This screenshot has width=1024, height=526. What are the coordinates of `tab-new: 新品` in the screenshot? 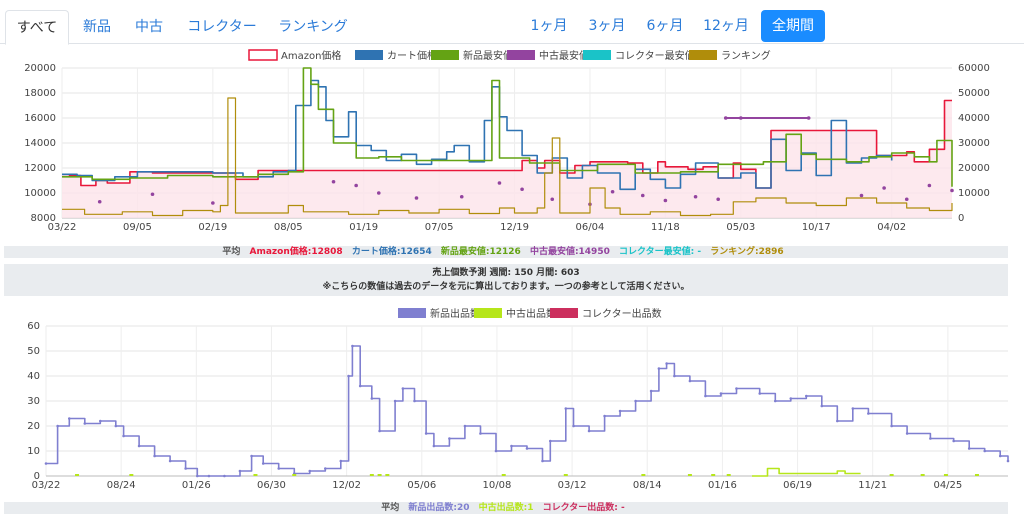 It's located at (97, 27).